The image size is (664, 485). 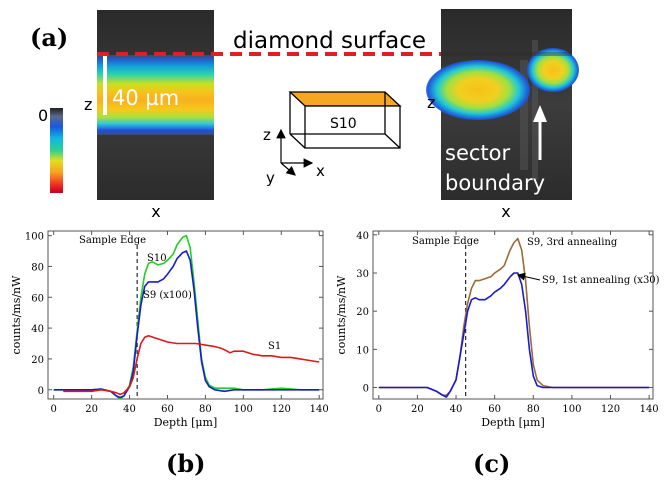 I want to click on chart-c-x-tick-label: 0, so click(x=379, y=409).